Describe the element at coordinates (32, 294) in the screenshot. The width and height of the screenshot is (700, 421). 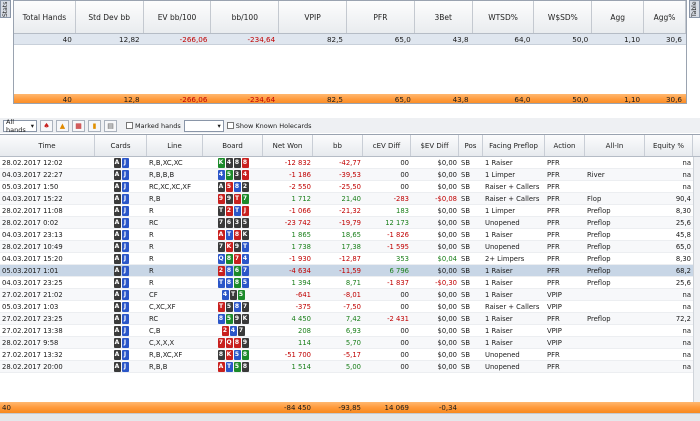
I see `time-cell: 27.02.2017 21:02` at that location.